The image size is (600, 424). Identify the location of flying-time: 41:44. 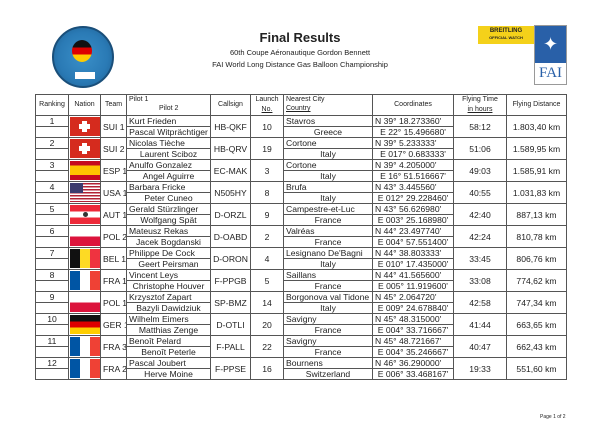
(480, 324).